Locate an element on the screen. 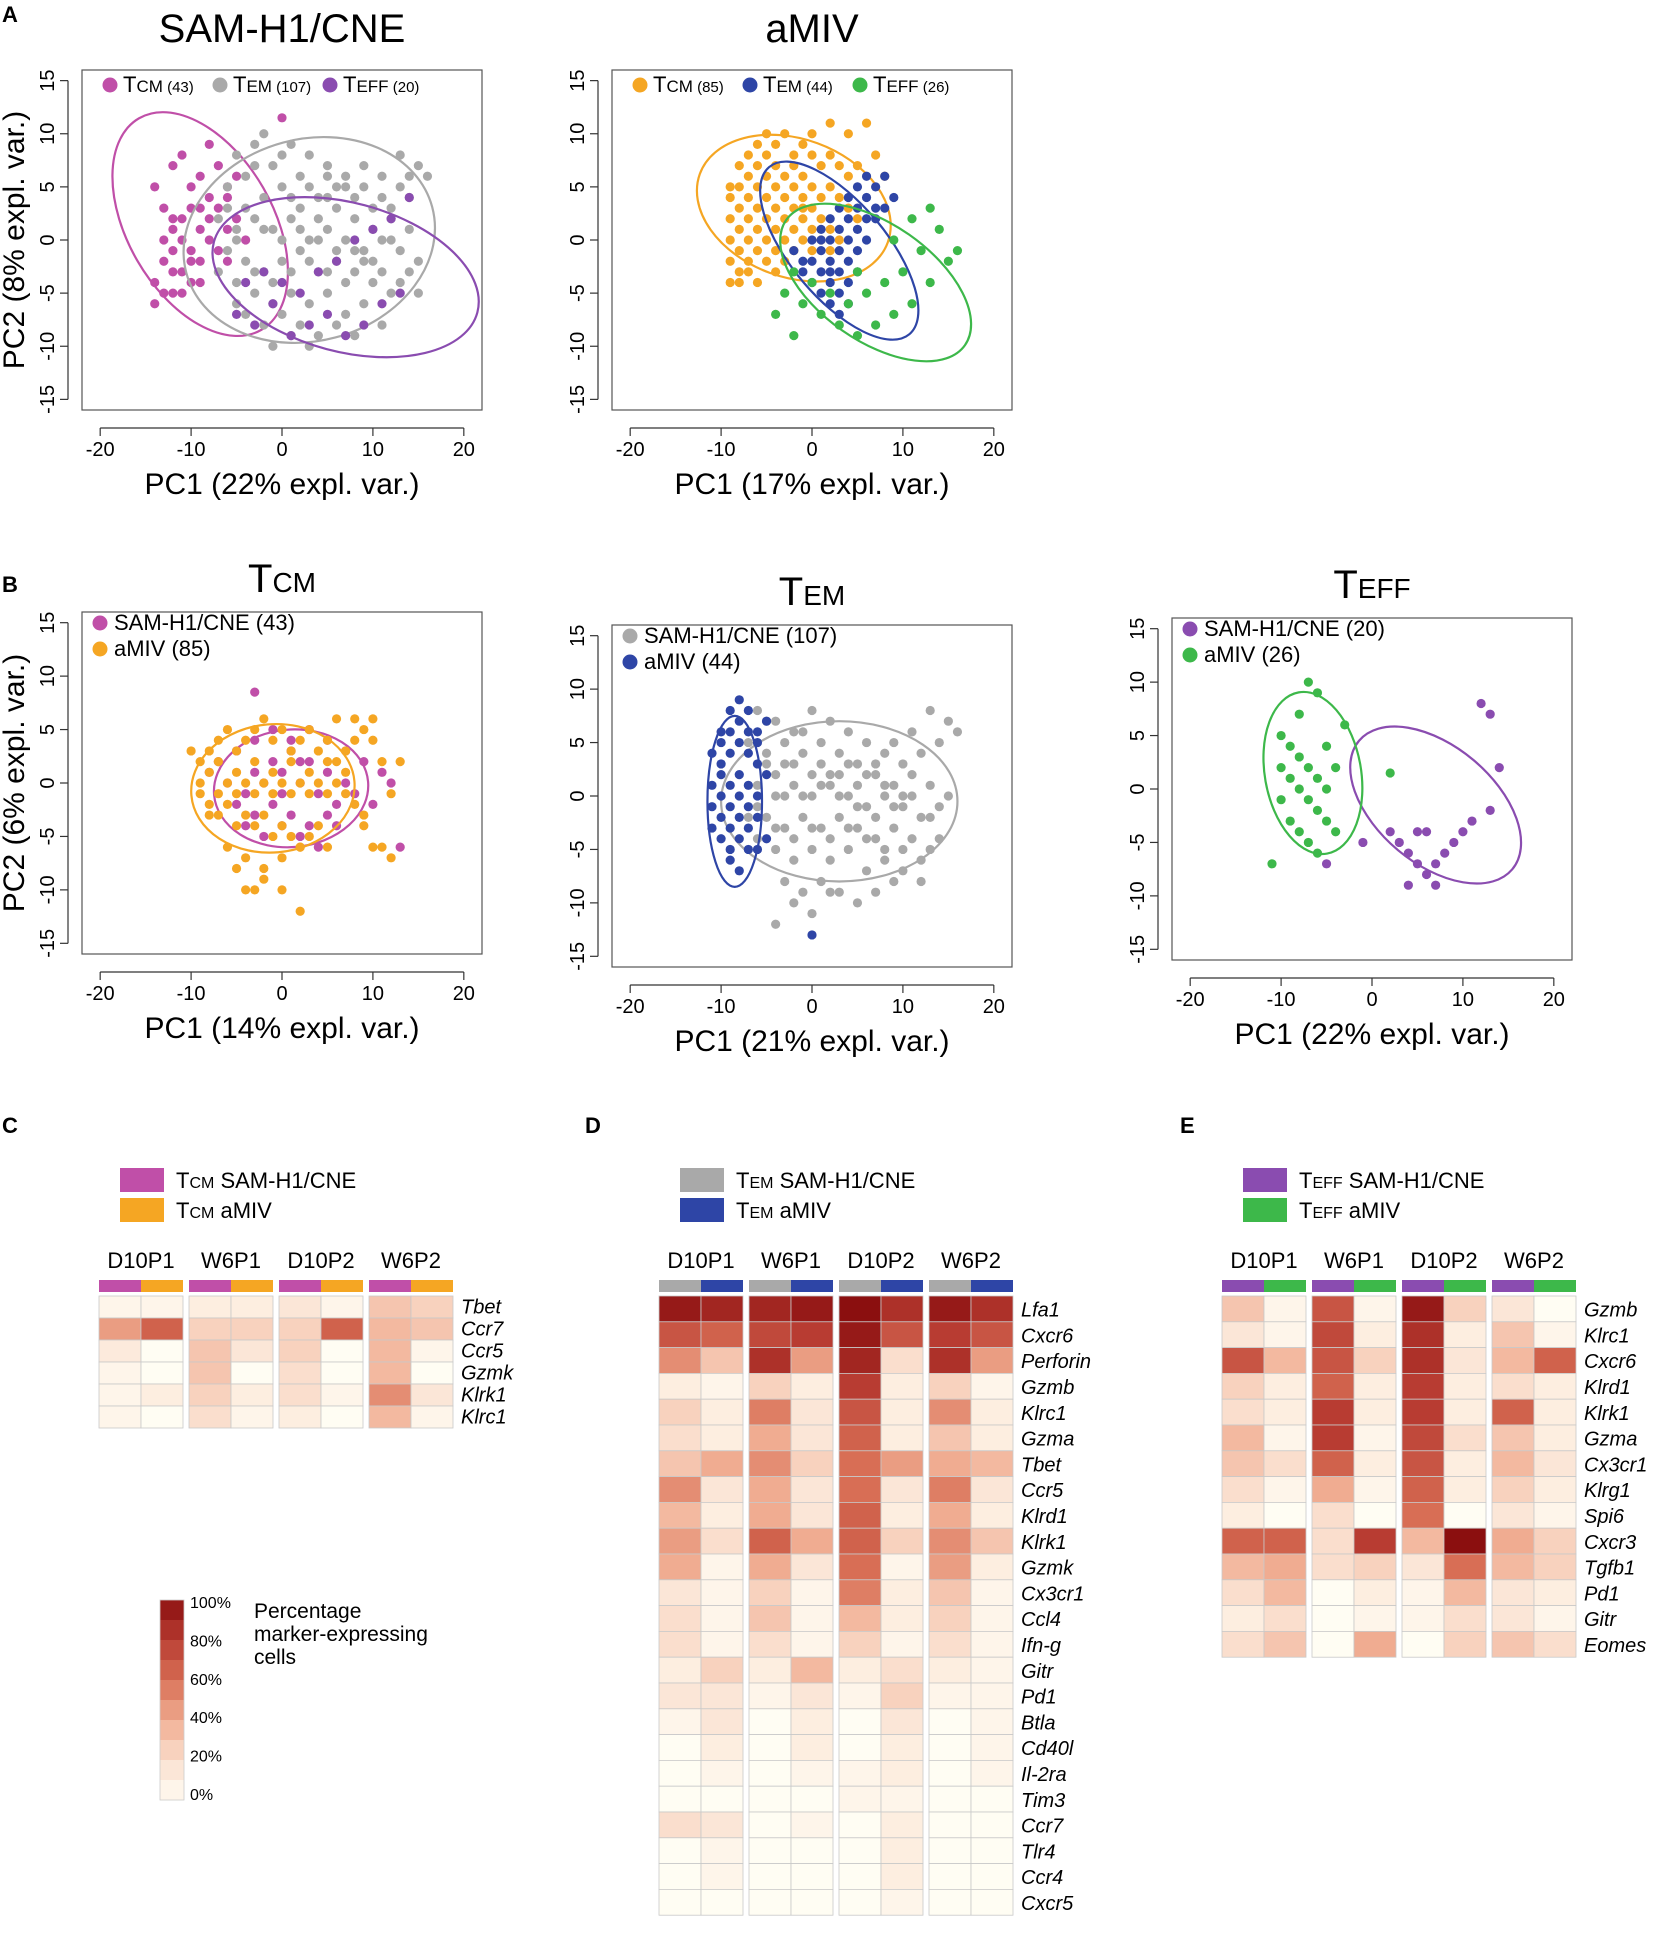 Image resolution: width=1654 pixels, height=1946 pixels. group-label: D10P2 is located at coordinates (880, 1260).